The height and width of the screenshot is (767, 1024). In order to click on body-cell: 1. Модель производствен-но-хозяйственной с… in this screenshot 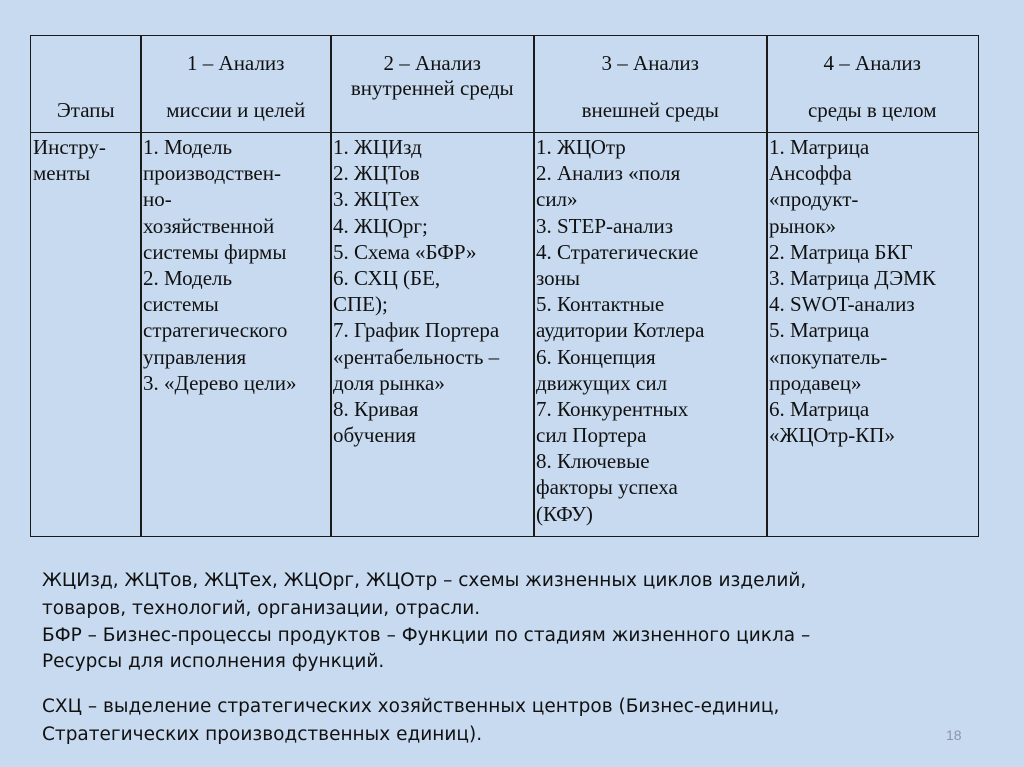, I will do `click(236, 334)`.